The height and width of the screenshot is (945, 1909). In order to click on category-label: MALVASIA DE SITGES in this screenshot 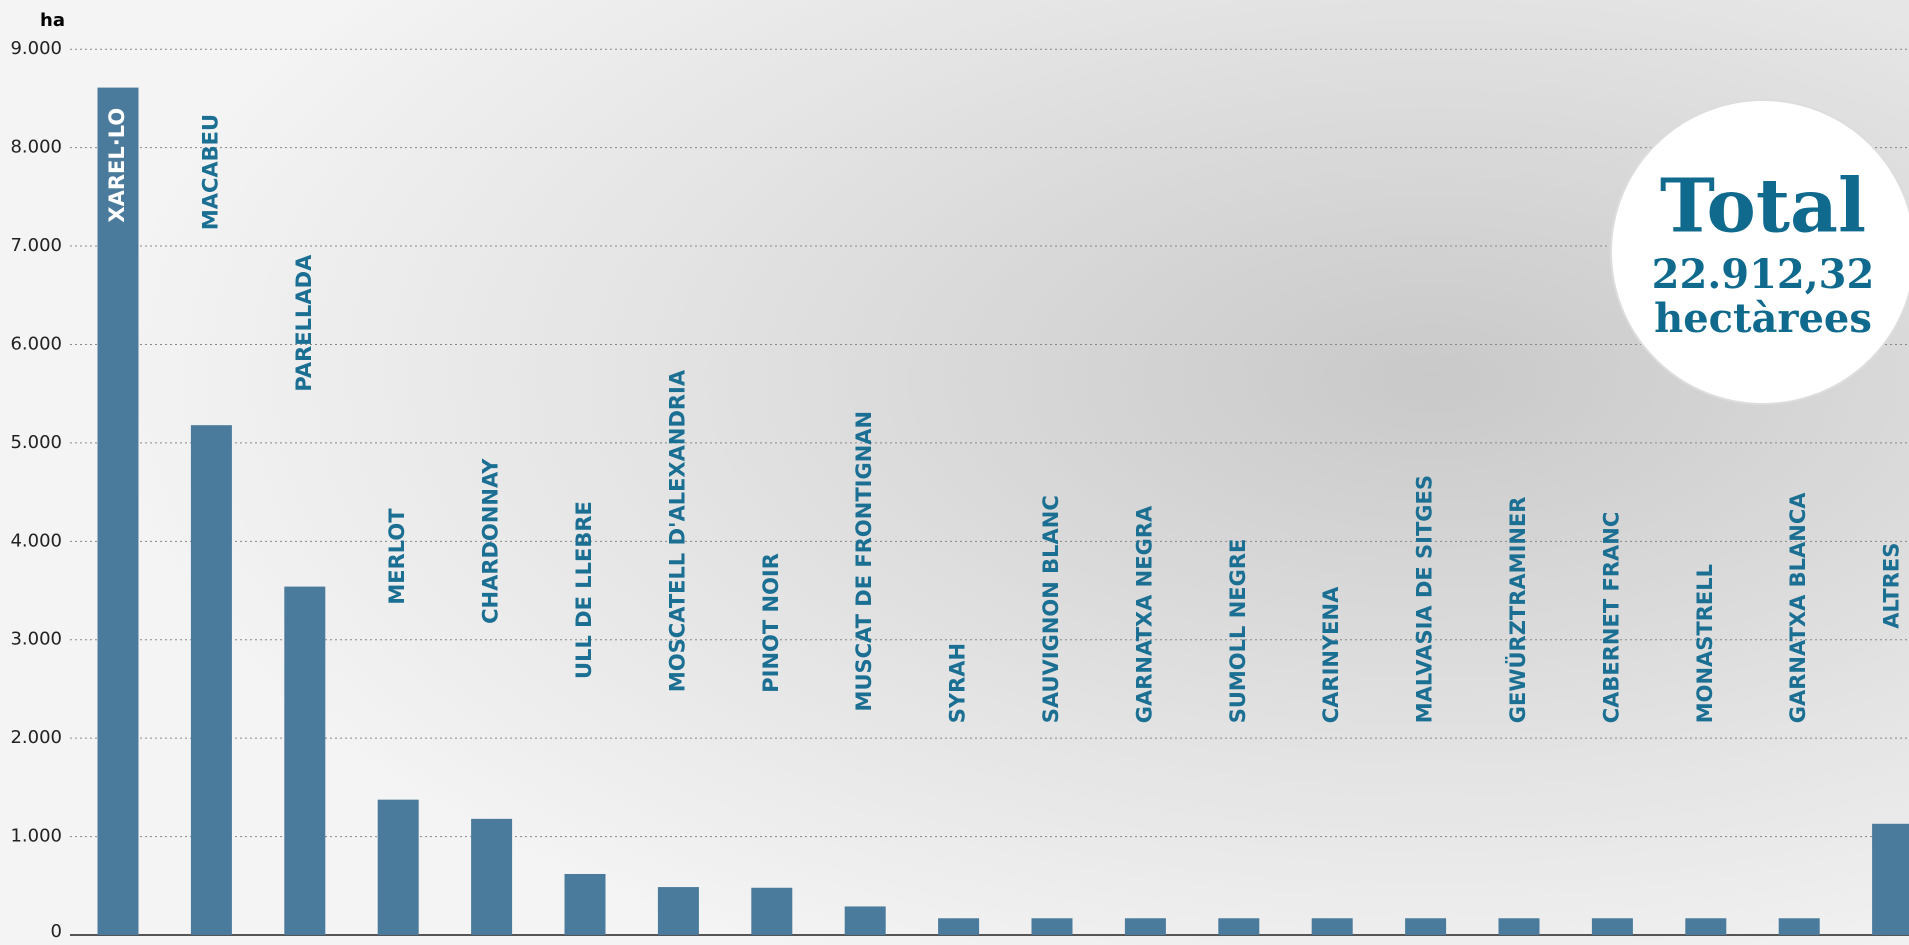, I will do `click(1425, 599)`.